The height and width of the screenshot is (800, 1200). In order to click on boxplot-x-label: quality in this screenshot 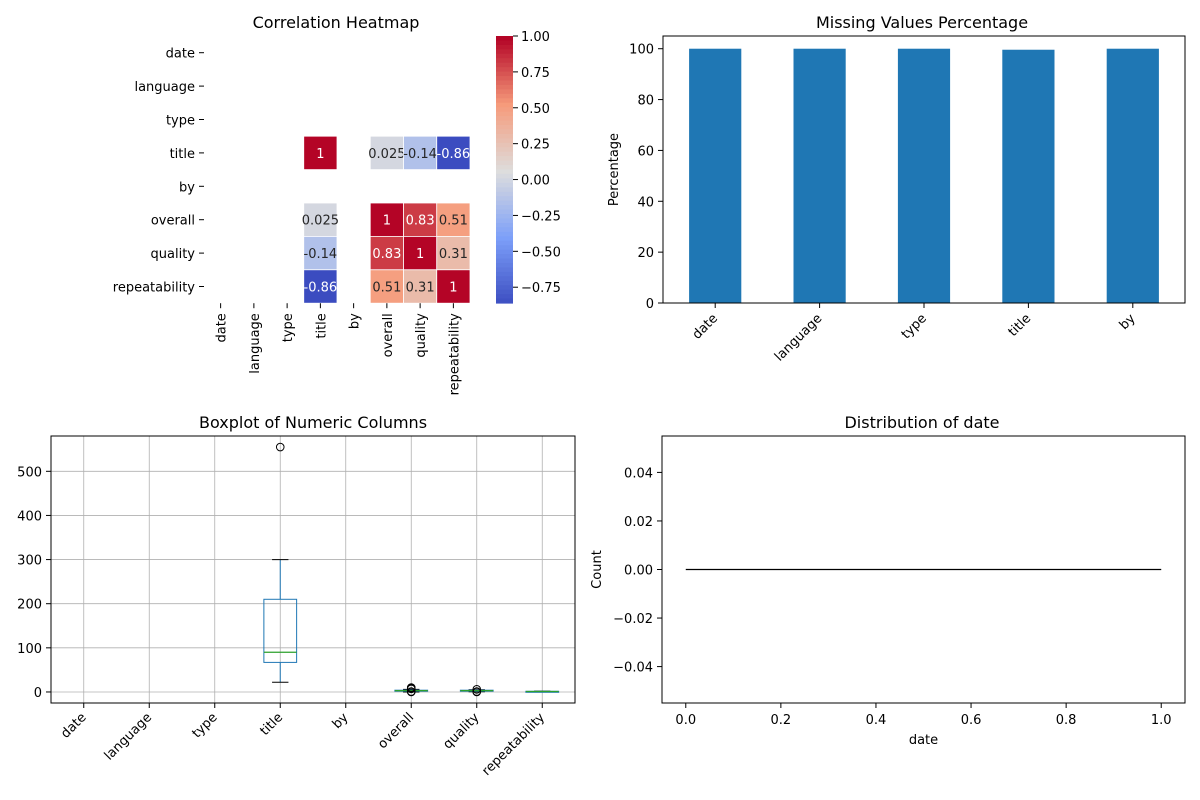, I will do `click(462, 731)`.